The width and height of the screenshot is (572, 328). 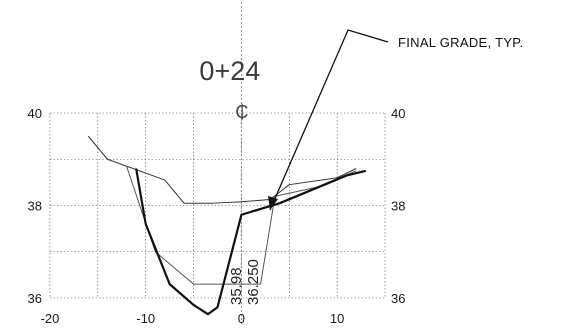 I want to click on x-tick-label: 0, so click(x=241, y=318).